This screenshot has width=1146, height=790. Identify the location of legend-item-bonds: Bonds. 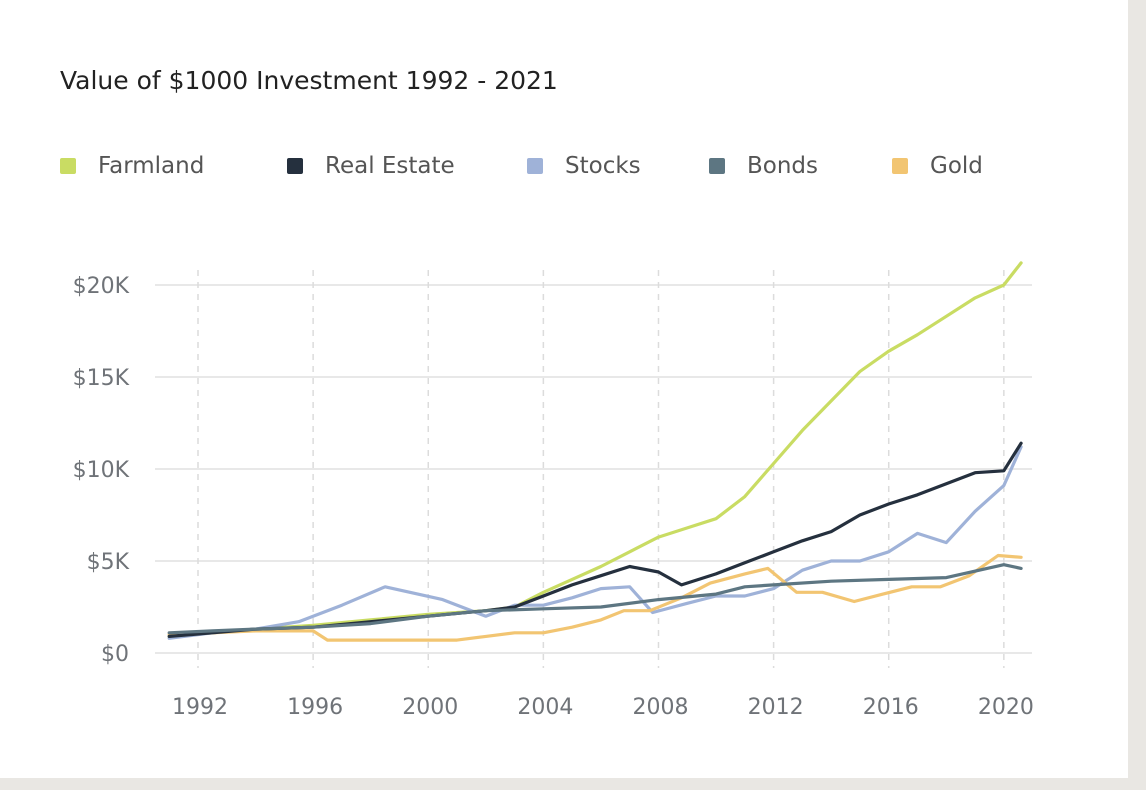
(763, 166).